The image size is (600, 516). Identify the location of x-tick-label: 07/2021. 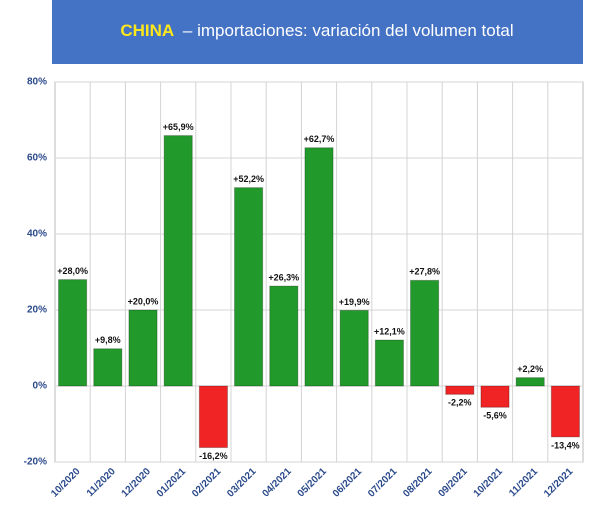
(383, 483).